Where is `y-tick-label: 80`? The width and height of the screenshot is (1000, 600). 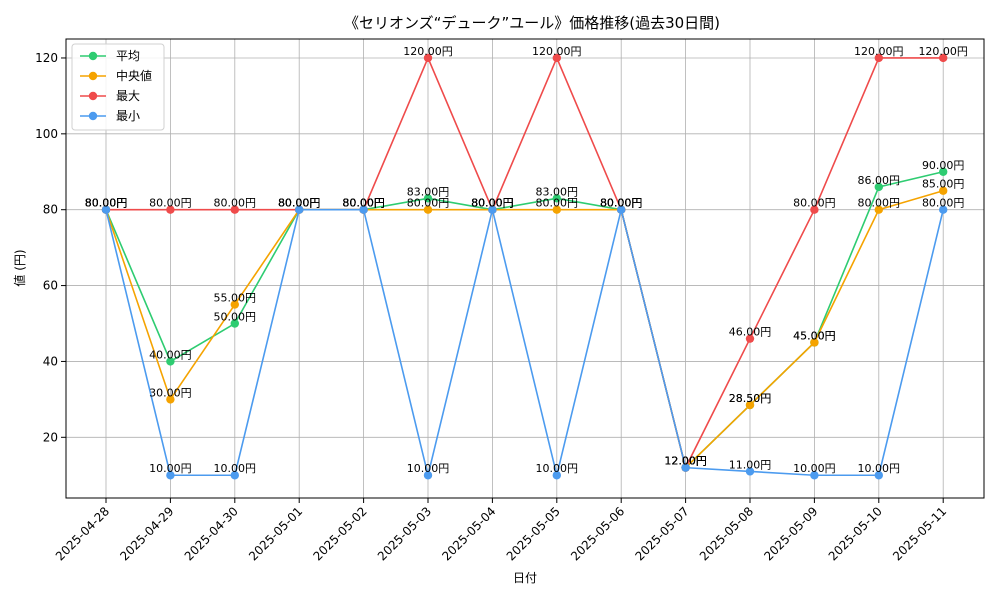 y-tick-label: 80 is located at coordinates (50, 210).